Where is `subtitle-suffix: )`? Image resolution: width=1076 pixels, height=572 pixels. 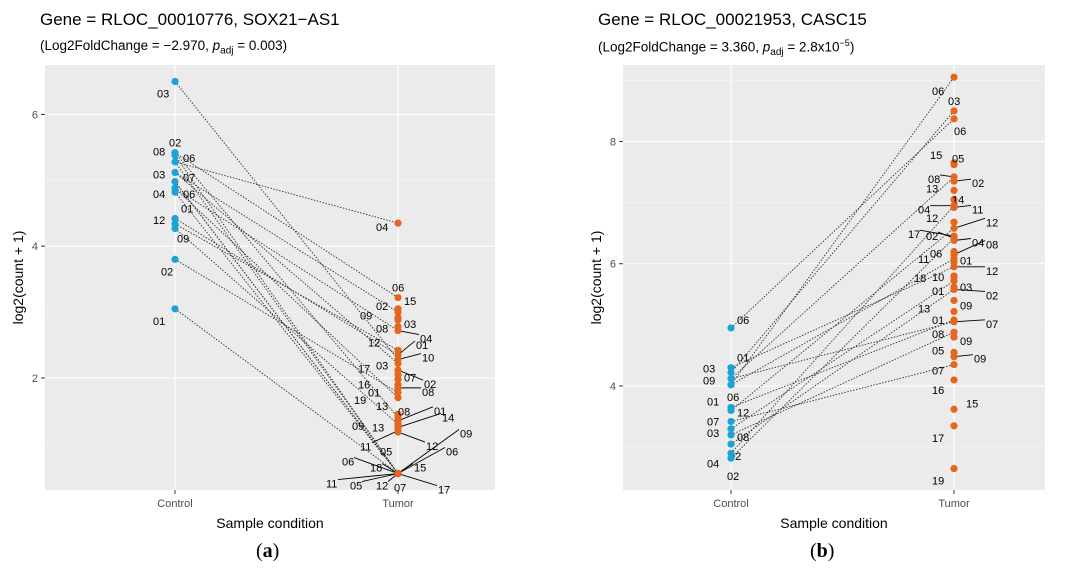
subtitle-suffix: ) is located at coordinates (852, 47).